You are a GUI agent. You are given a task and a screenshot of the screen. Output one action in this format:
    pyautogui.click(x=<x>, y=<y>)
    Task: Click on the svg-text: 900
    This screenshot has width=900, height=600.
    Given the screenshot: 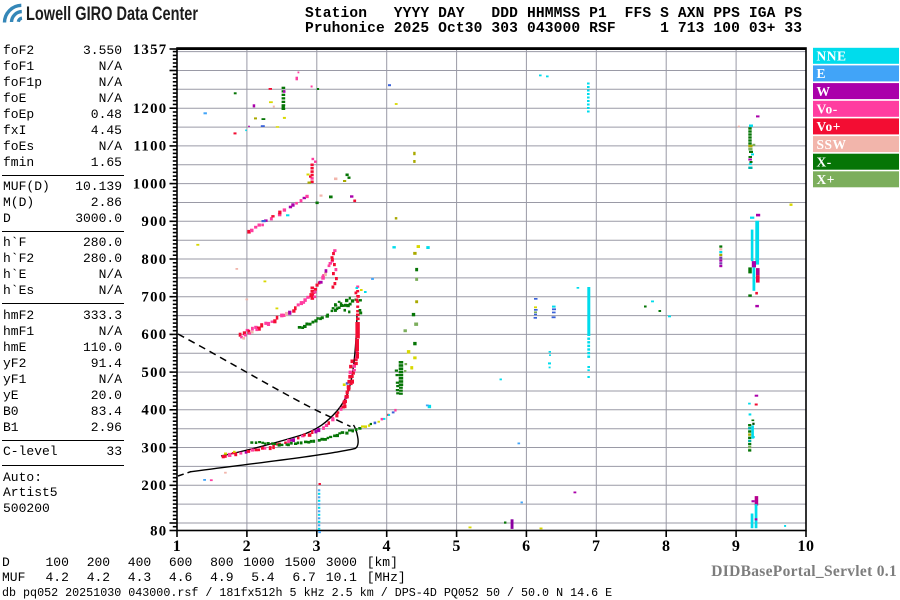 What is the action you would take?
    pyautogui.click(x=154, y=222)
    